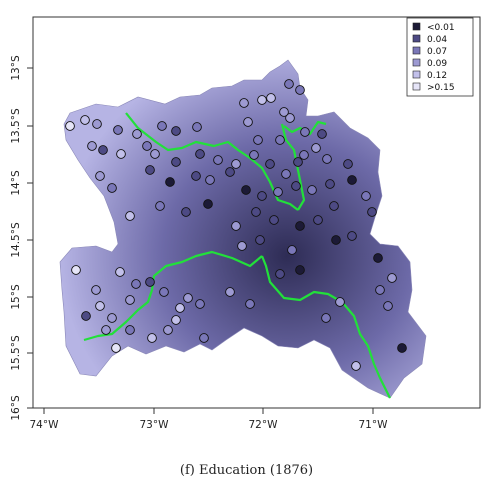  Describe the element at coordinates (155, 425) in the screenshot. I see `x-tick-label: 73°W` at that location.